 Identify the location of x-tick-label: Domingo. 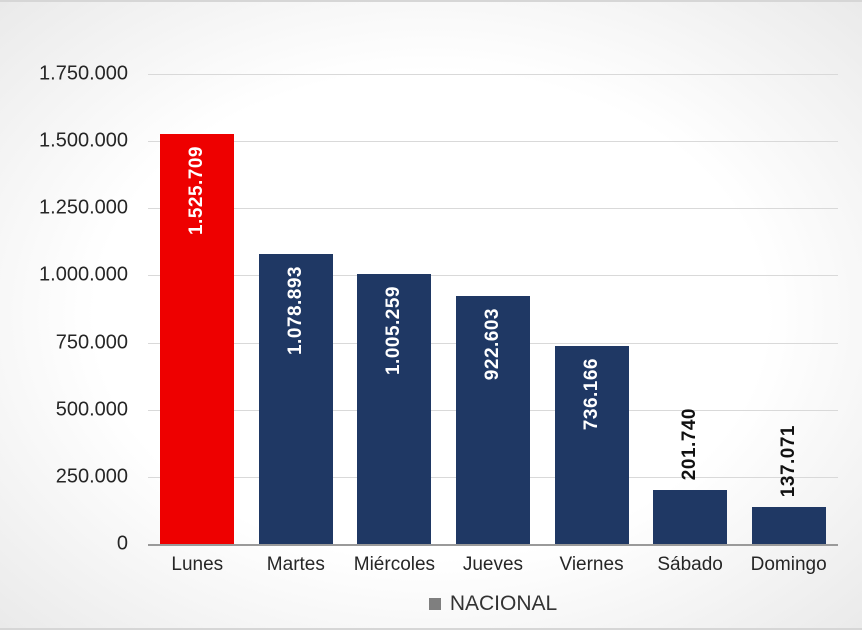
(788, 564).